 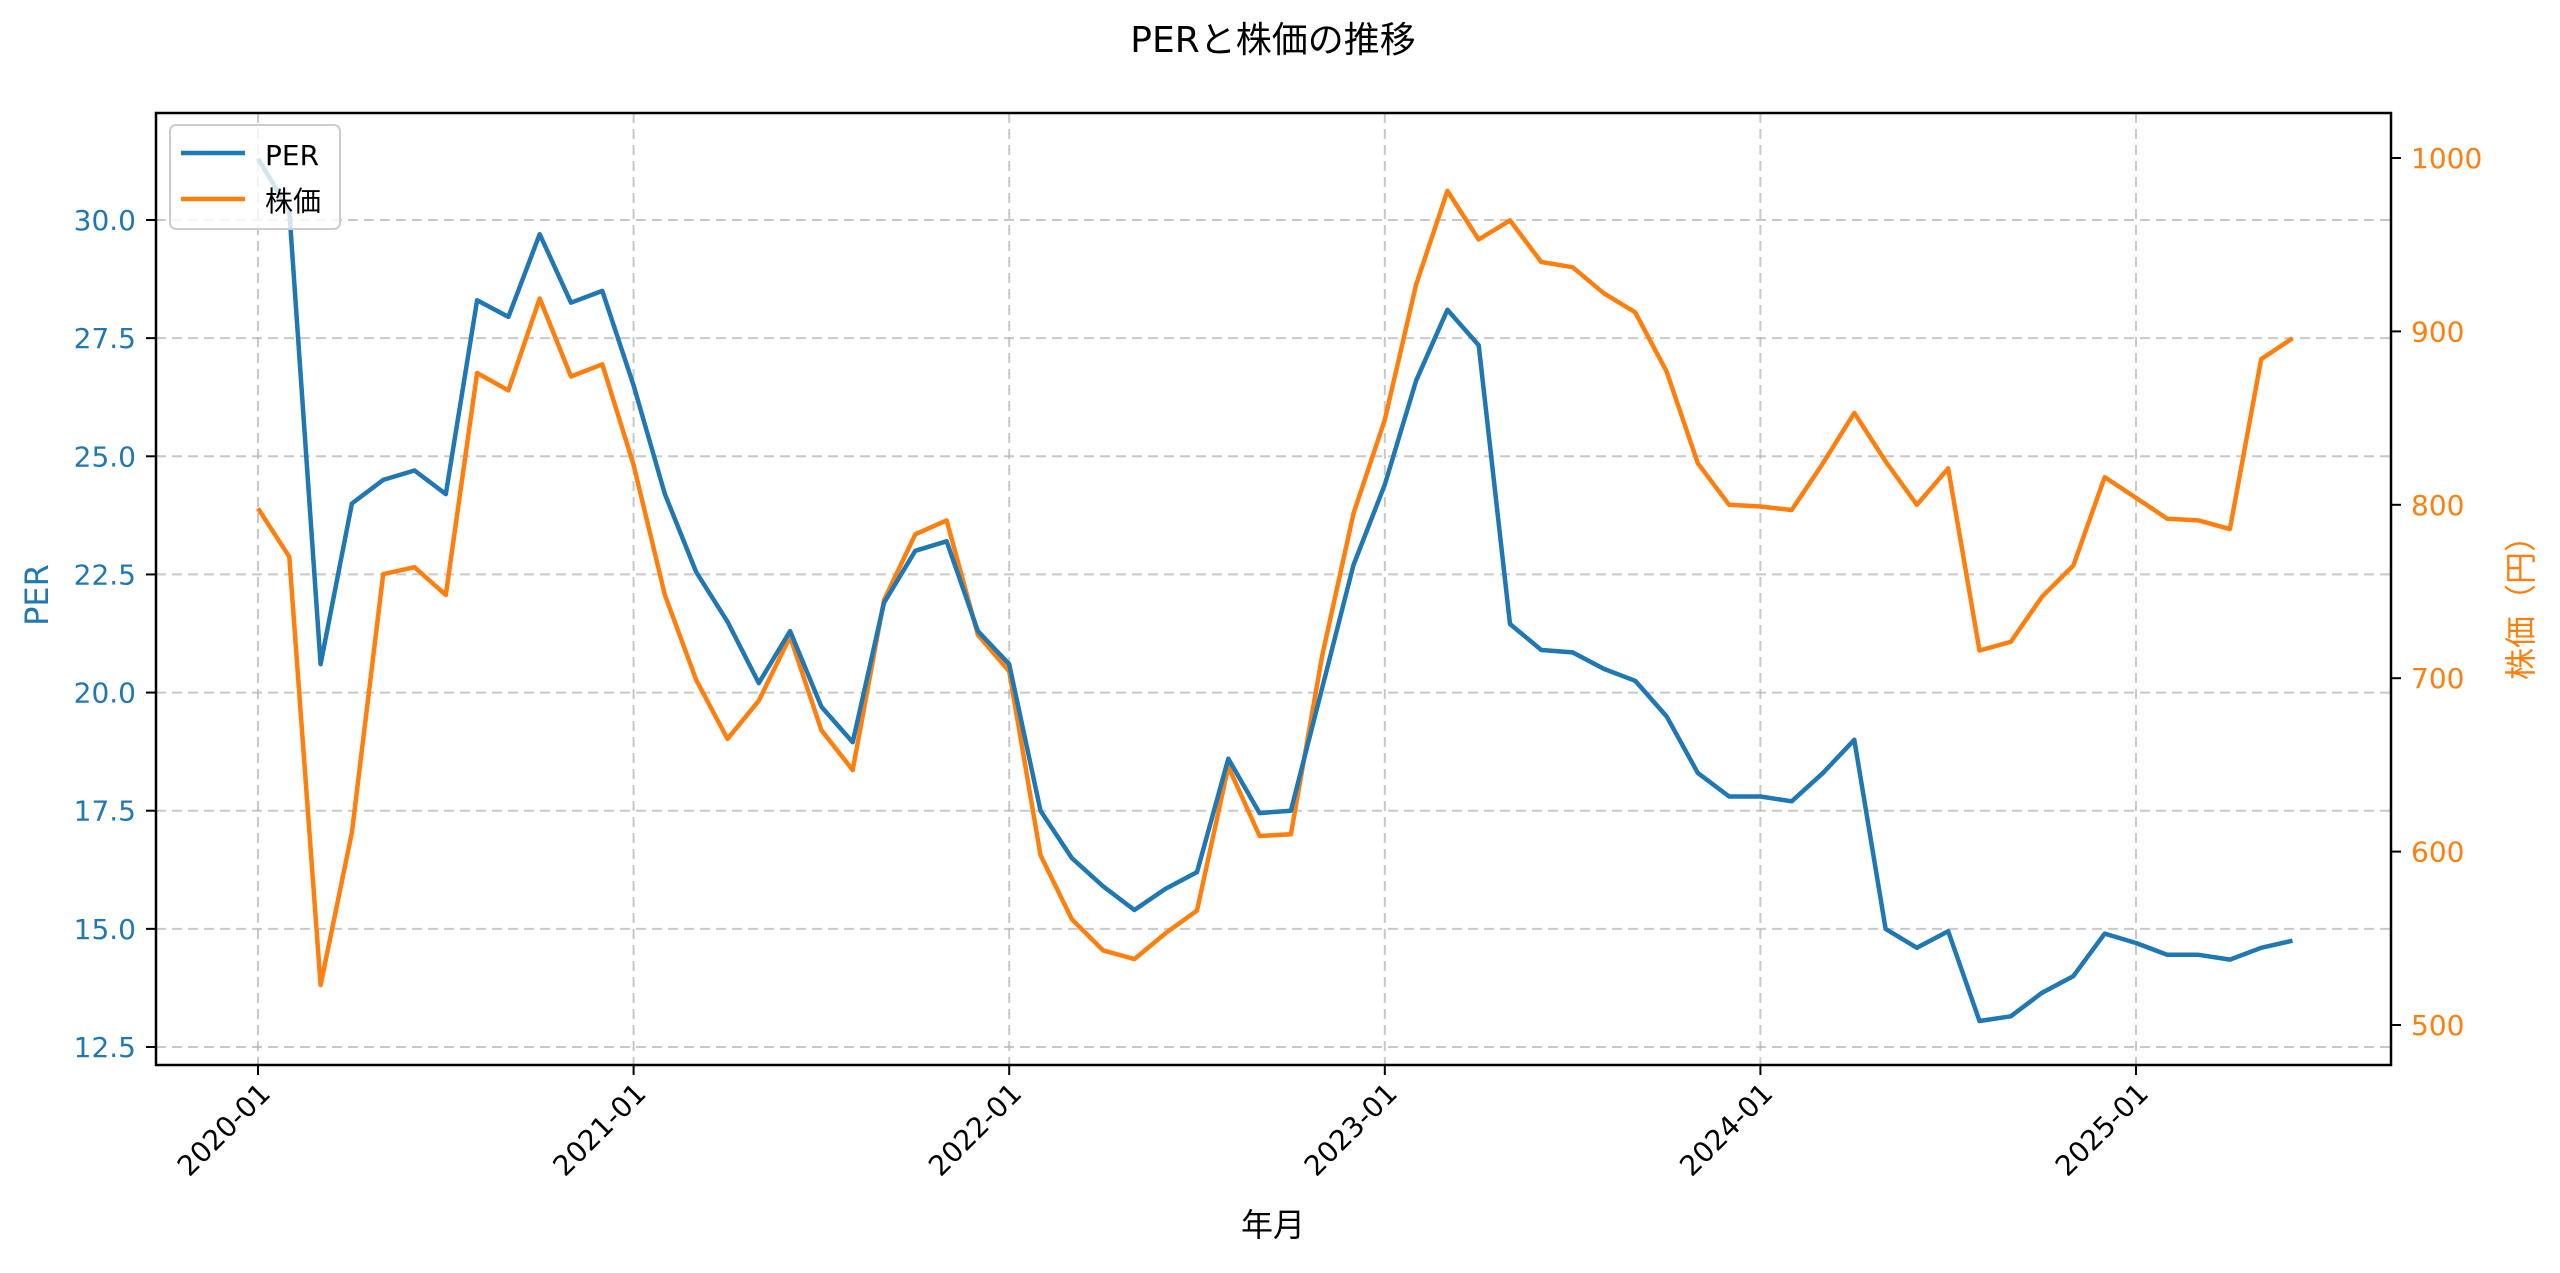 What do you see at coordinates (37, 595) in the screenshot?
I see `left-y-axis-label: PER` at bounding box center [37, 595].